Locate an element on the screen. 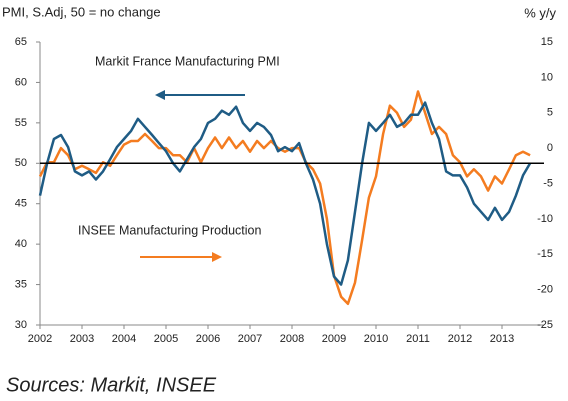 Image resolution: width=568 pixels, height=401 pixels. y-tick-label: 30 is located at coordinates (21, 325).